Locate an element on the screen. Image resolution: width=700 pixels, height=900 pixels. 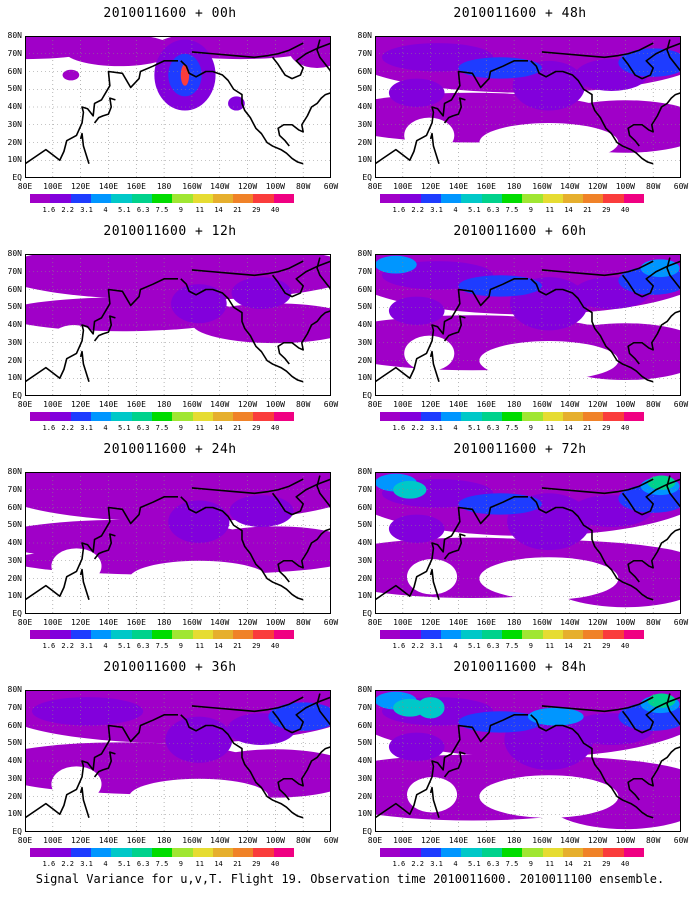
lon-tick-label: 80W is located at coordinates (303, 840).